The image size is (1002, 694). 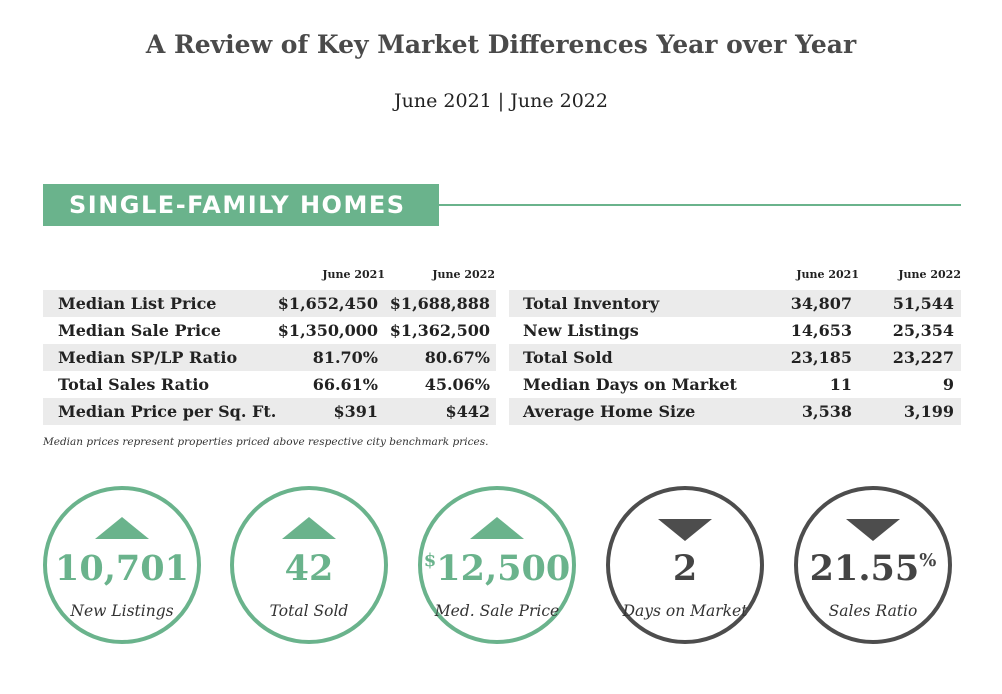 I want to click on value-2021: $391, so click(x=355, y=411).